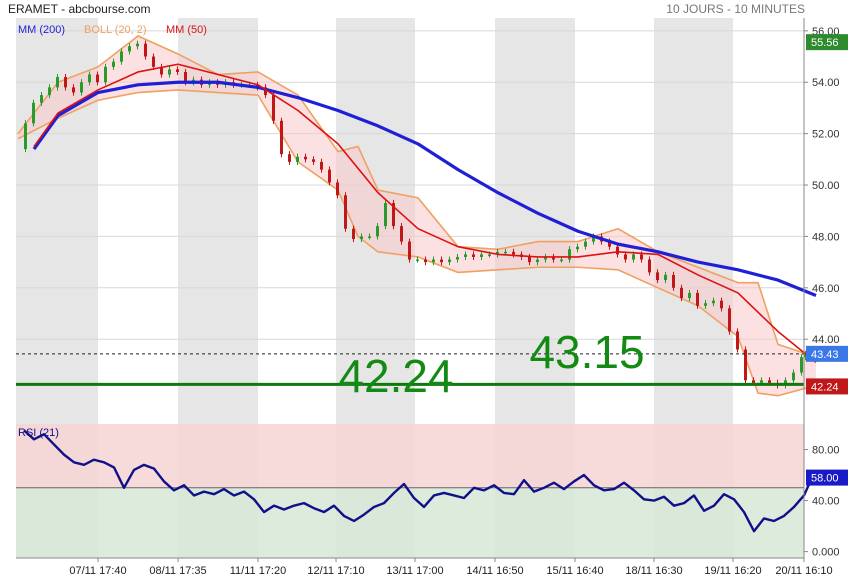 The height and width of the screenshot is (580, 855). I want to click on y-tick-label: 44.00, so click(826, 340).